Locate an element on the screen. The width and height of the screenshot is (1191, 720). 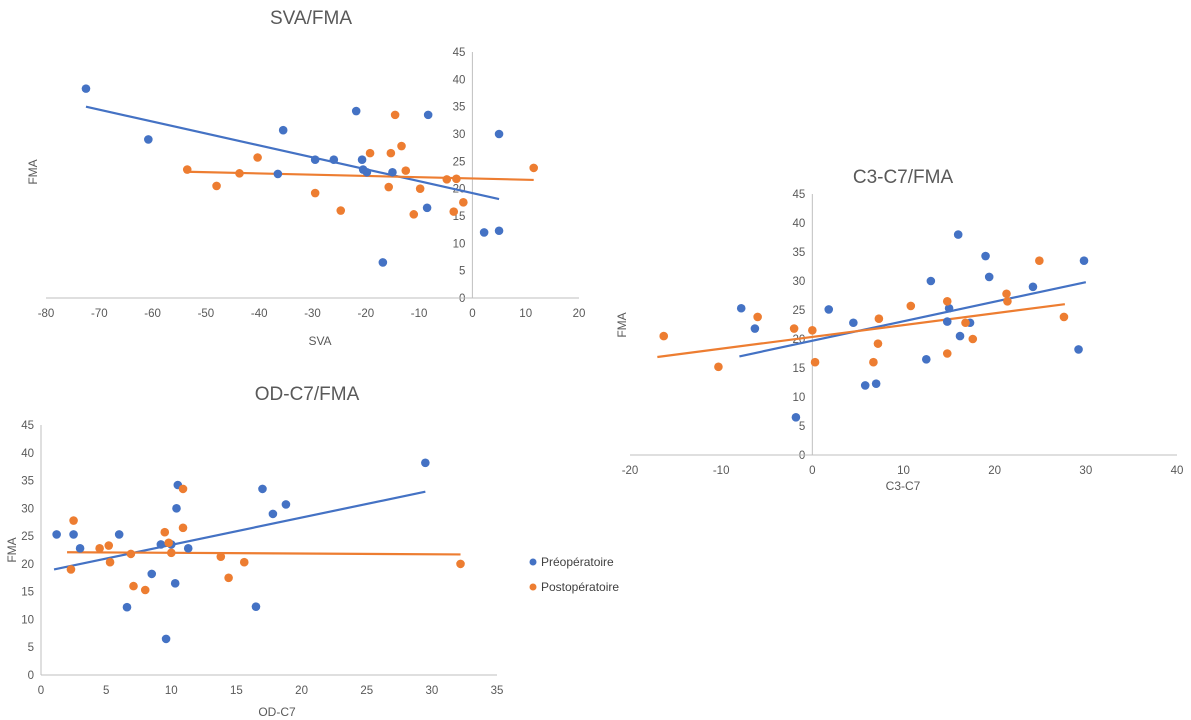
data-points is located at coordinates (874, 326).